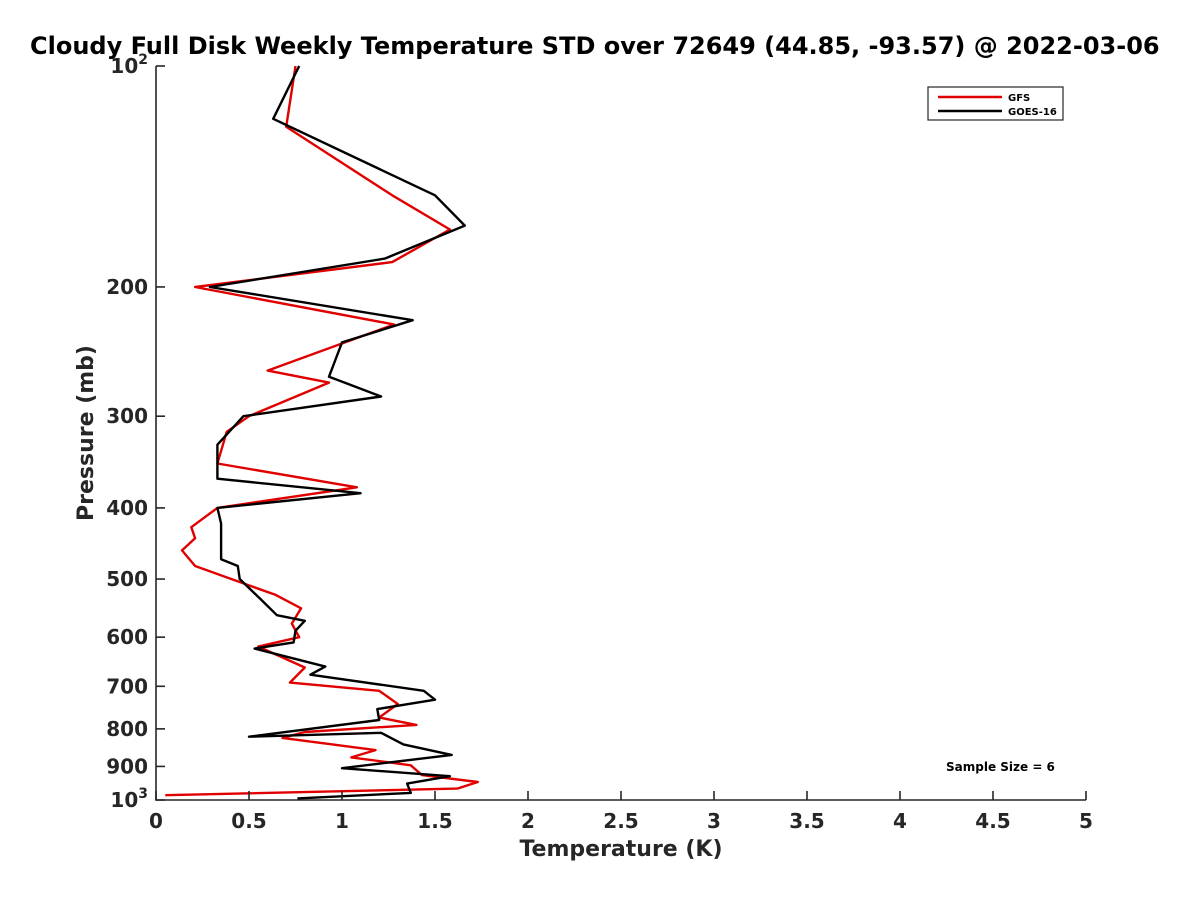 This screenshot has width=1200, height=900. Describe the element at coordinates (248, 821) in the screenshot. I see `x-tick-label: 0.5` at that location.